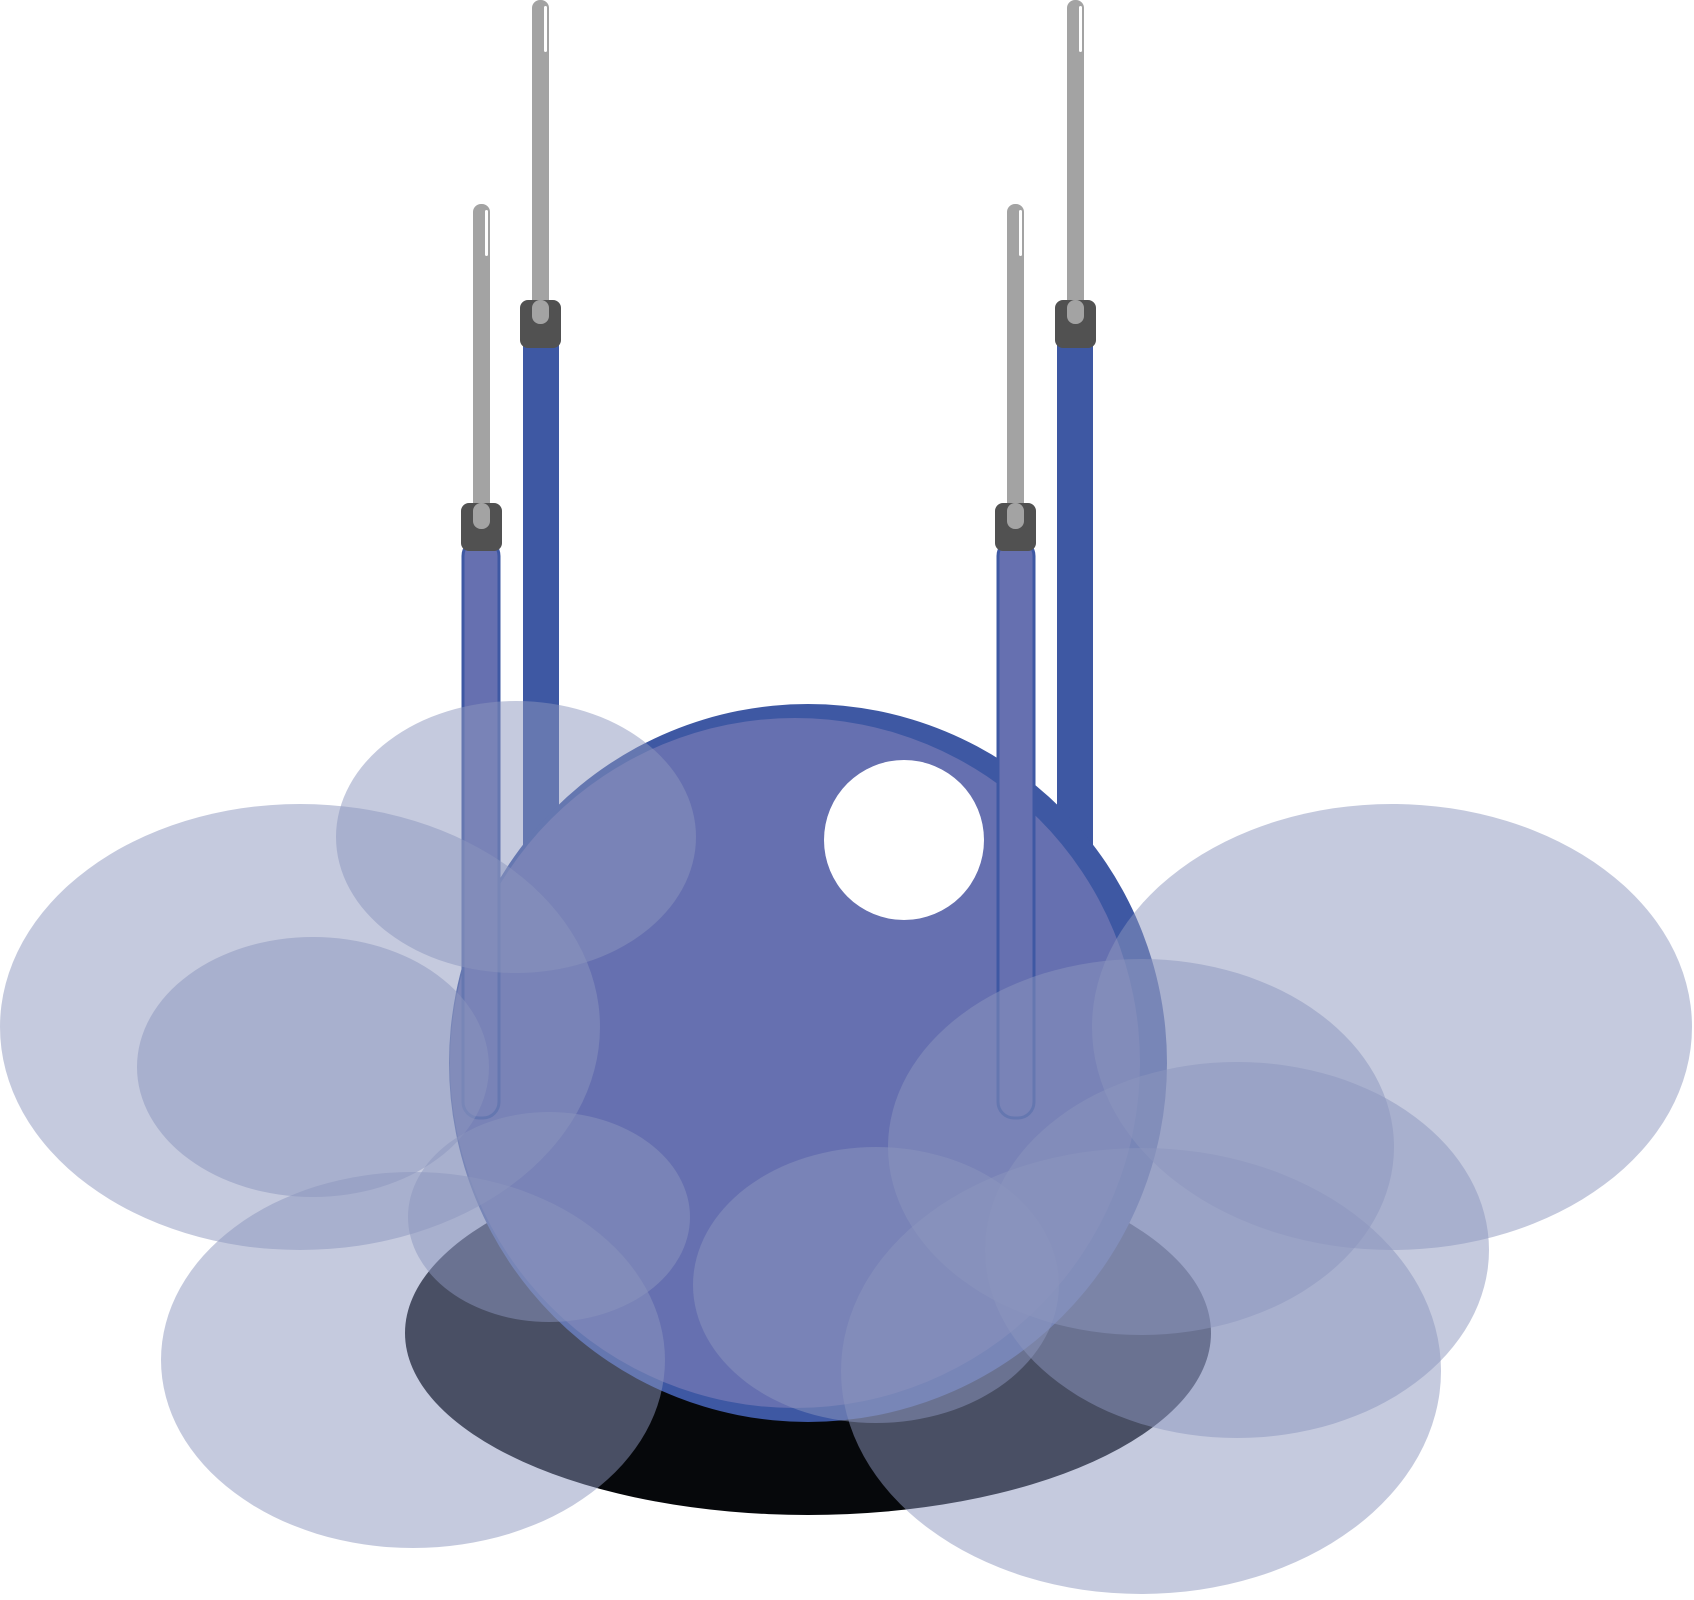  What do you see at coordinates (904, 840) in the screenshot?
I see `circle-port-icon` at bounding box center [904, 840].